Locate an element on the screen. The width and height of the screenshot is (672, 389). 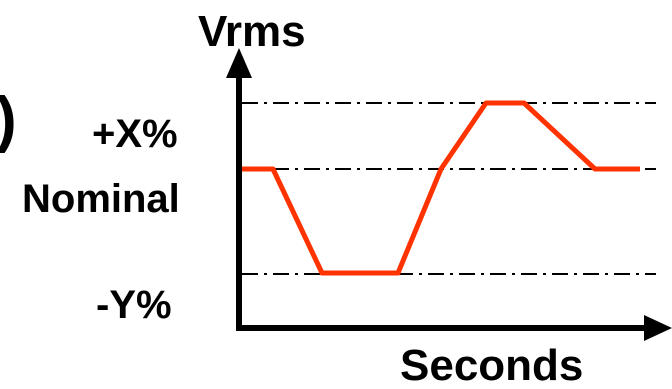
y-axis-arrowhead is located at coordinates (239, 63).